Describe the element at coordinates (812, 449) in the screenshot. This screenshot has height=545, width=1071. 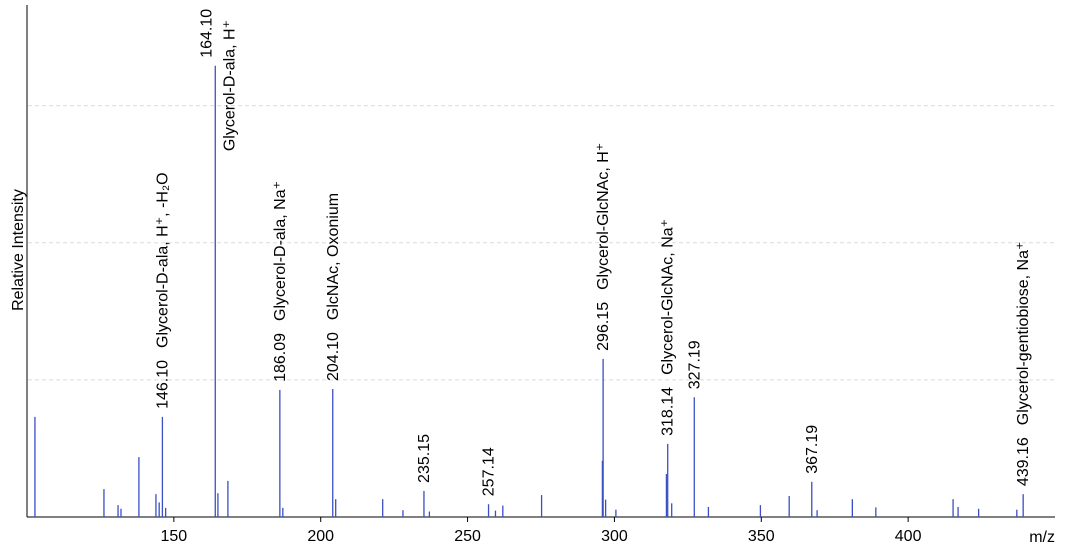
I see `peak-mz-label: 367.19` at that location.